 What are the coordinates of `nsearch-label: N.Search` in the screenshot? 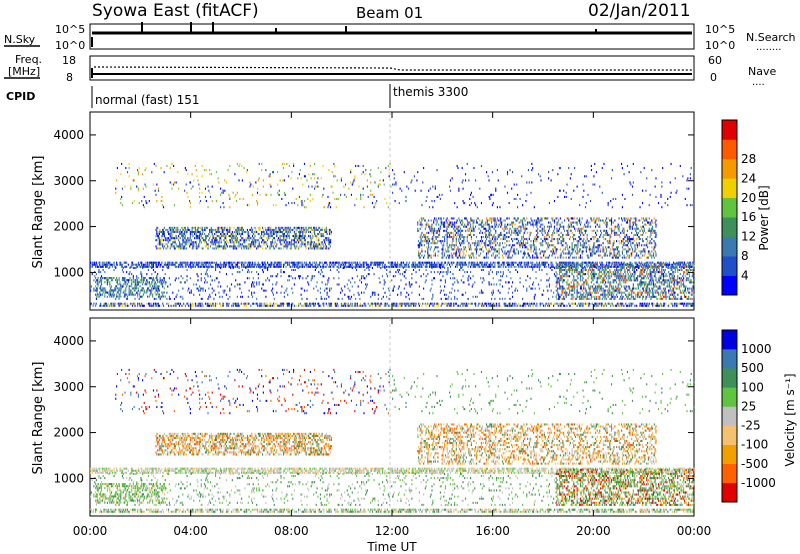 It's located at (771, 37).